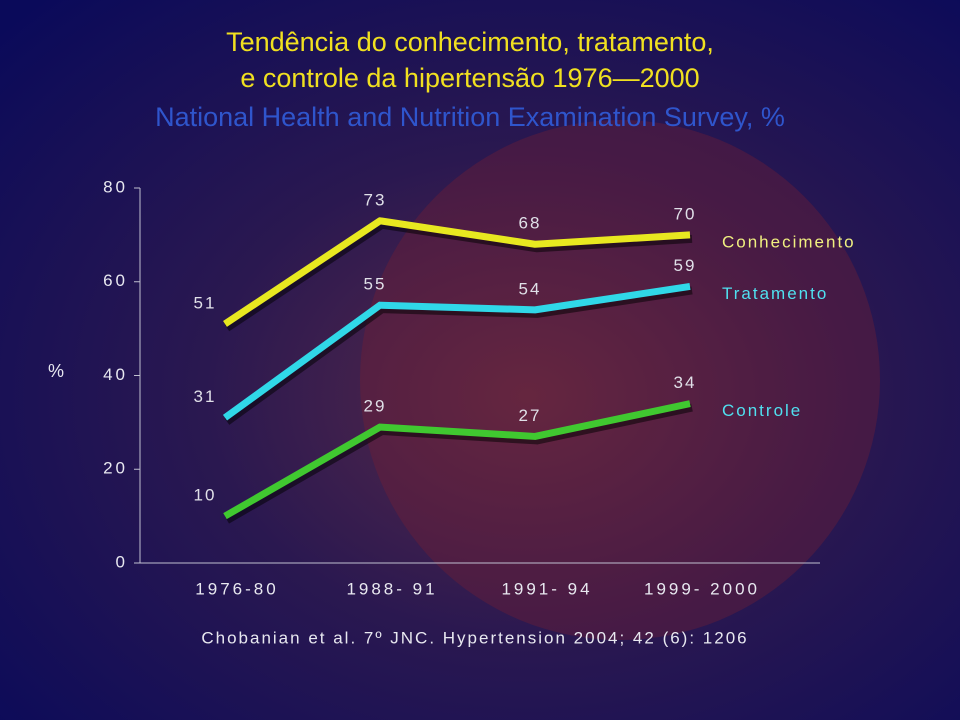  What do you see at coordinates (530, 223) in the screenshot?
I see `data-label: 68` at bounding box center [530, 223].